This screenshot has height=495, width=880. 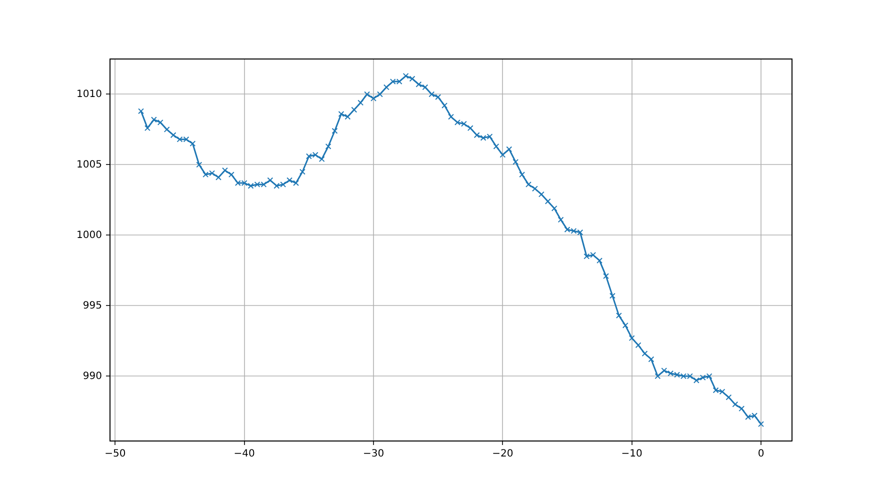 I want to click on x-tick-label: −40, so click(x=244, y=454).